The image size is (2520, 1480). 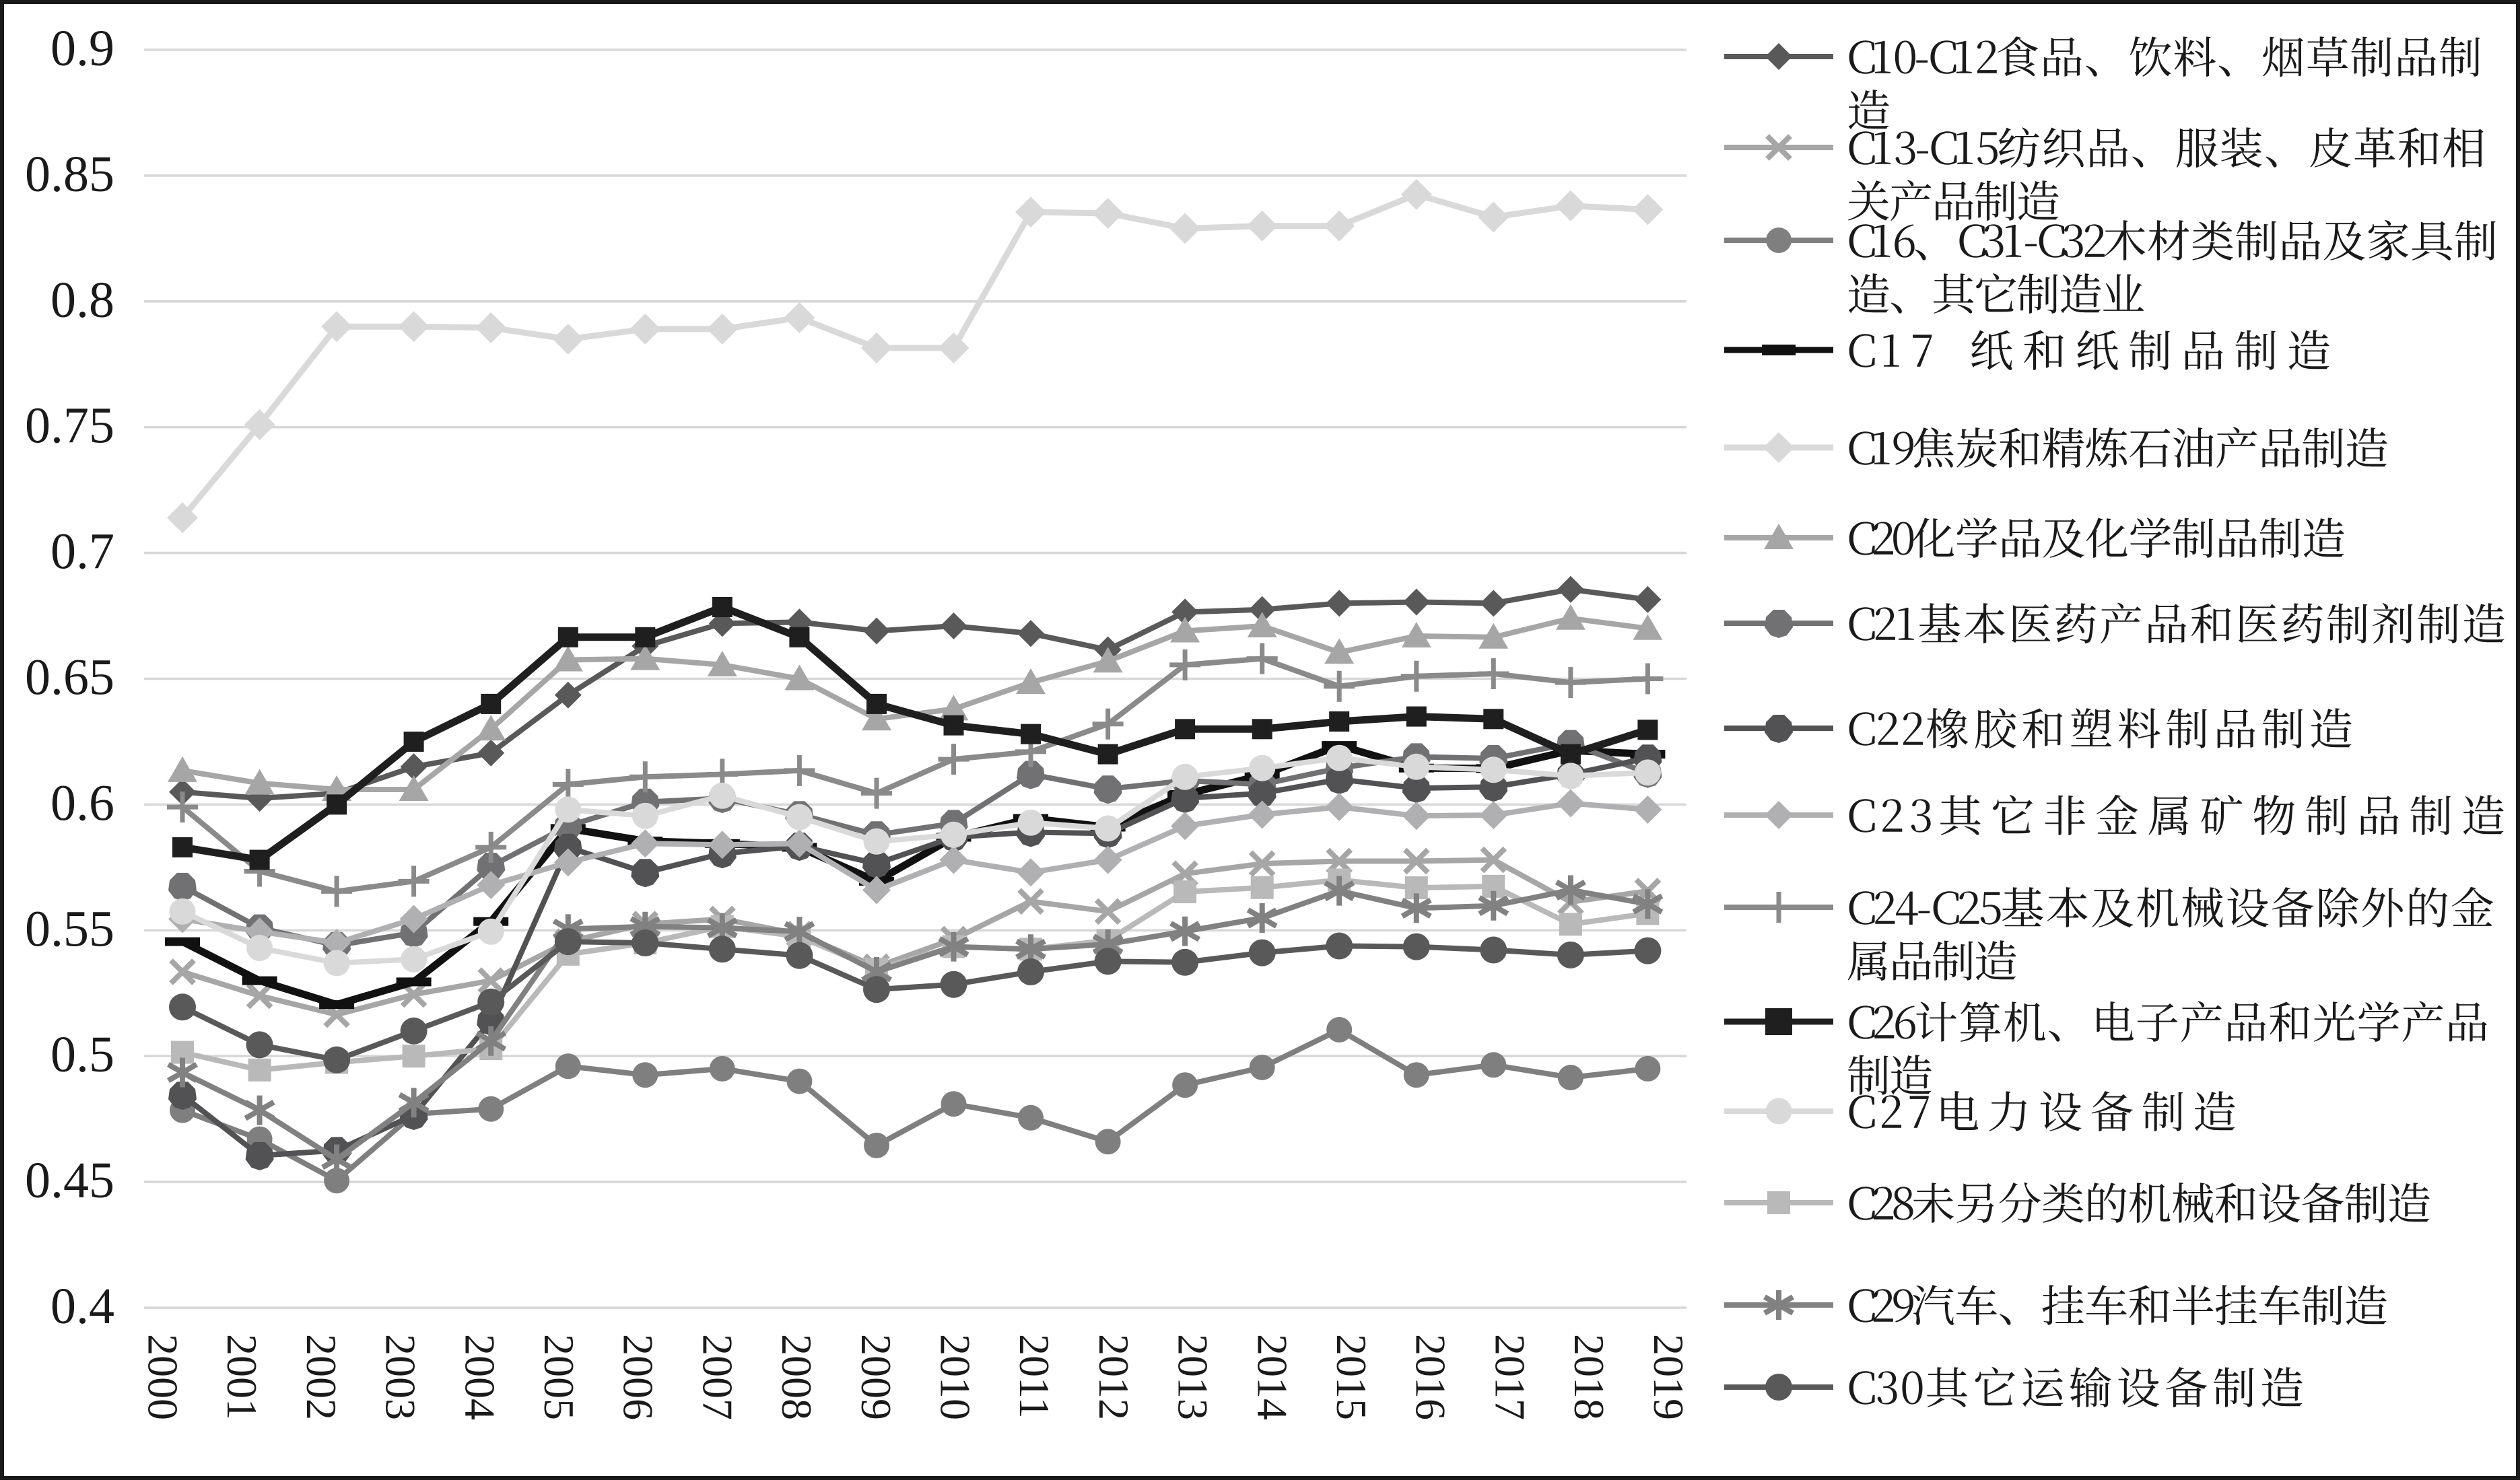 I want to click on svg-text: 0.9, so click(x=82, y=48).